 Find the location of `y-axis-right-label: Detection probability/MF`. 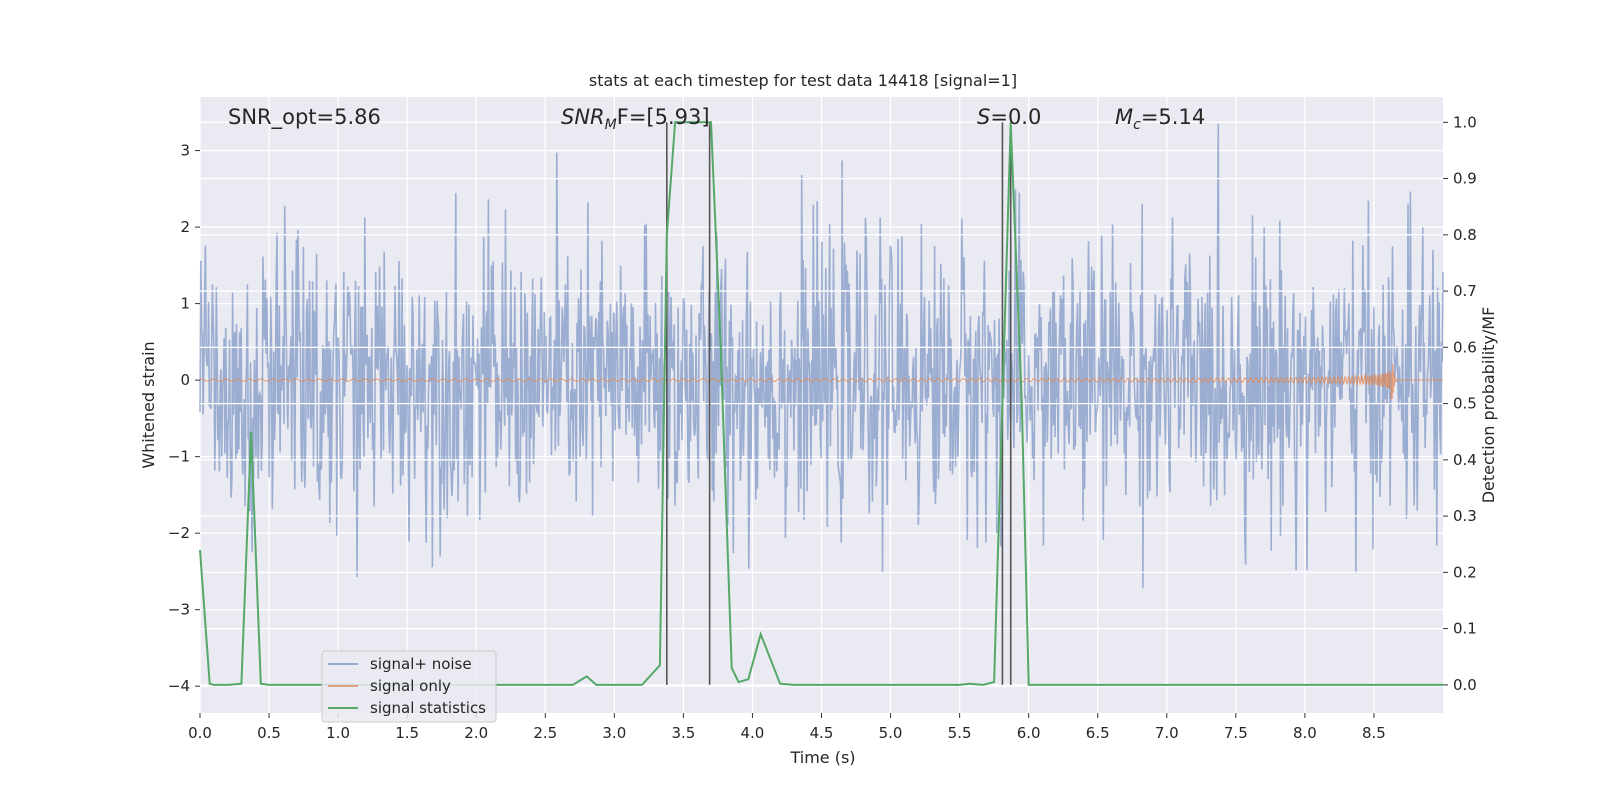

y-axis-right-label: Detection probability/MF is located at coordinates (1488, 405).